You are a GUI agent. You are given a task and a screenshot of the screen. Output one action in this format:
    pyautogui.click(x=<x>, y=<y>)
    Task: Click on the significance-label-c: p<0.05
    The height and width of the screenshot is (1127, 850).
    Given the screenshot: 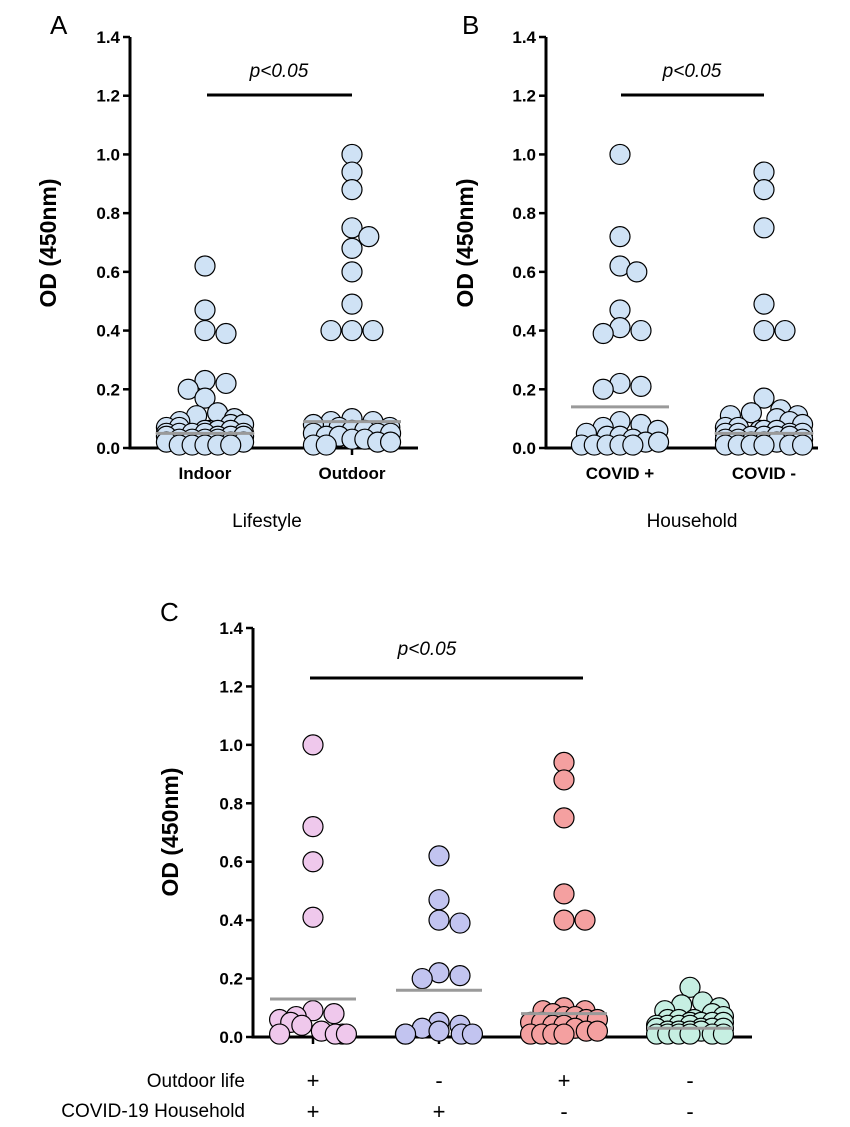 What is the action you would take?
    pyautogui.click(x=427, y=649)
    